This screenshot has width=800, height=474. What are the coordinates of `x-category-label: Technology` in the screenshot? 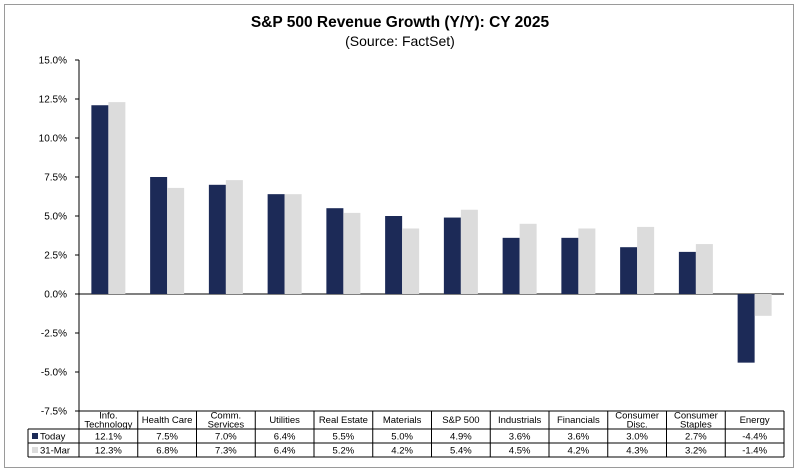 It's located at (108, 425).